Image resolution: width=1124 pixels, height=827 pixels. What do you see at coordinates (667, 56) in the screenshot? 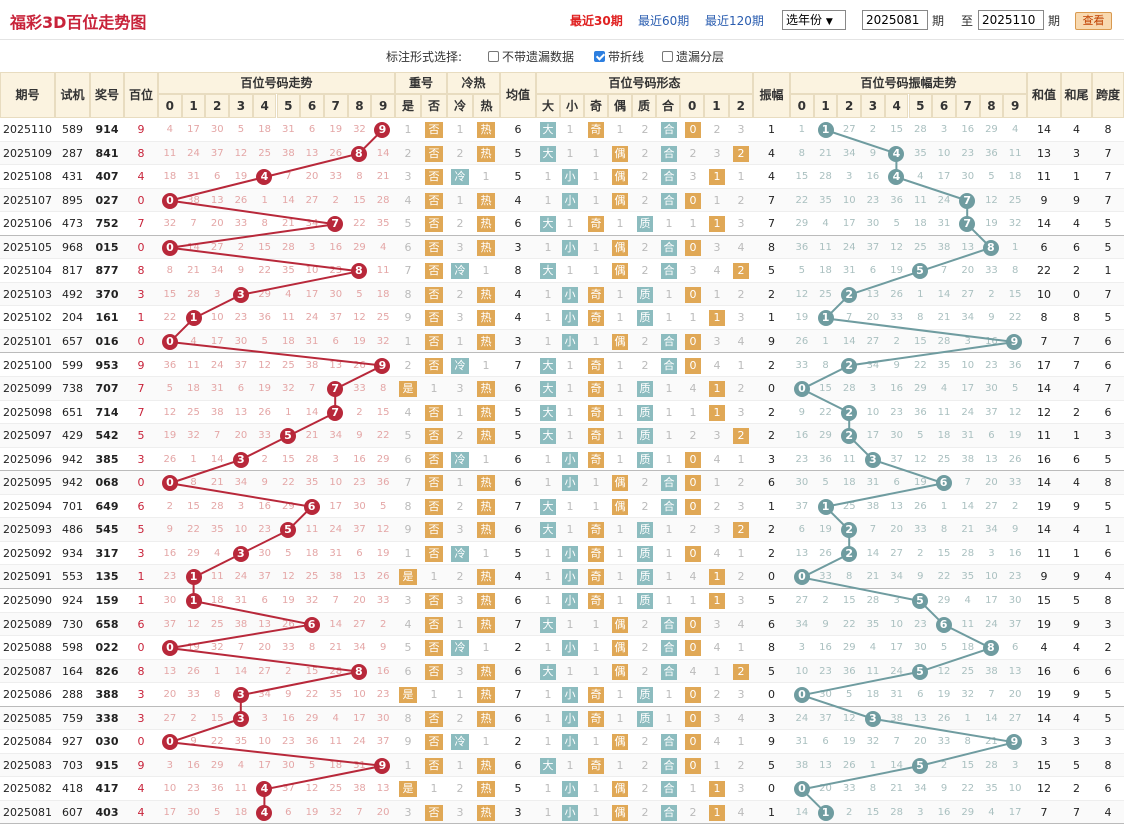
I see `checkbox-layered` at bounding box center [667, 56].